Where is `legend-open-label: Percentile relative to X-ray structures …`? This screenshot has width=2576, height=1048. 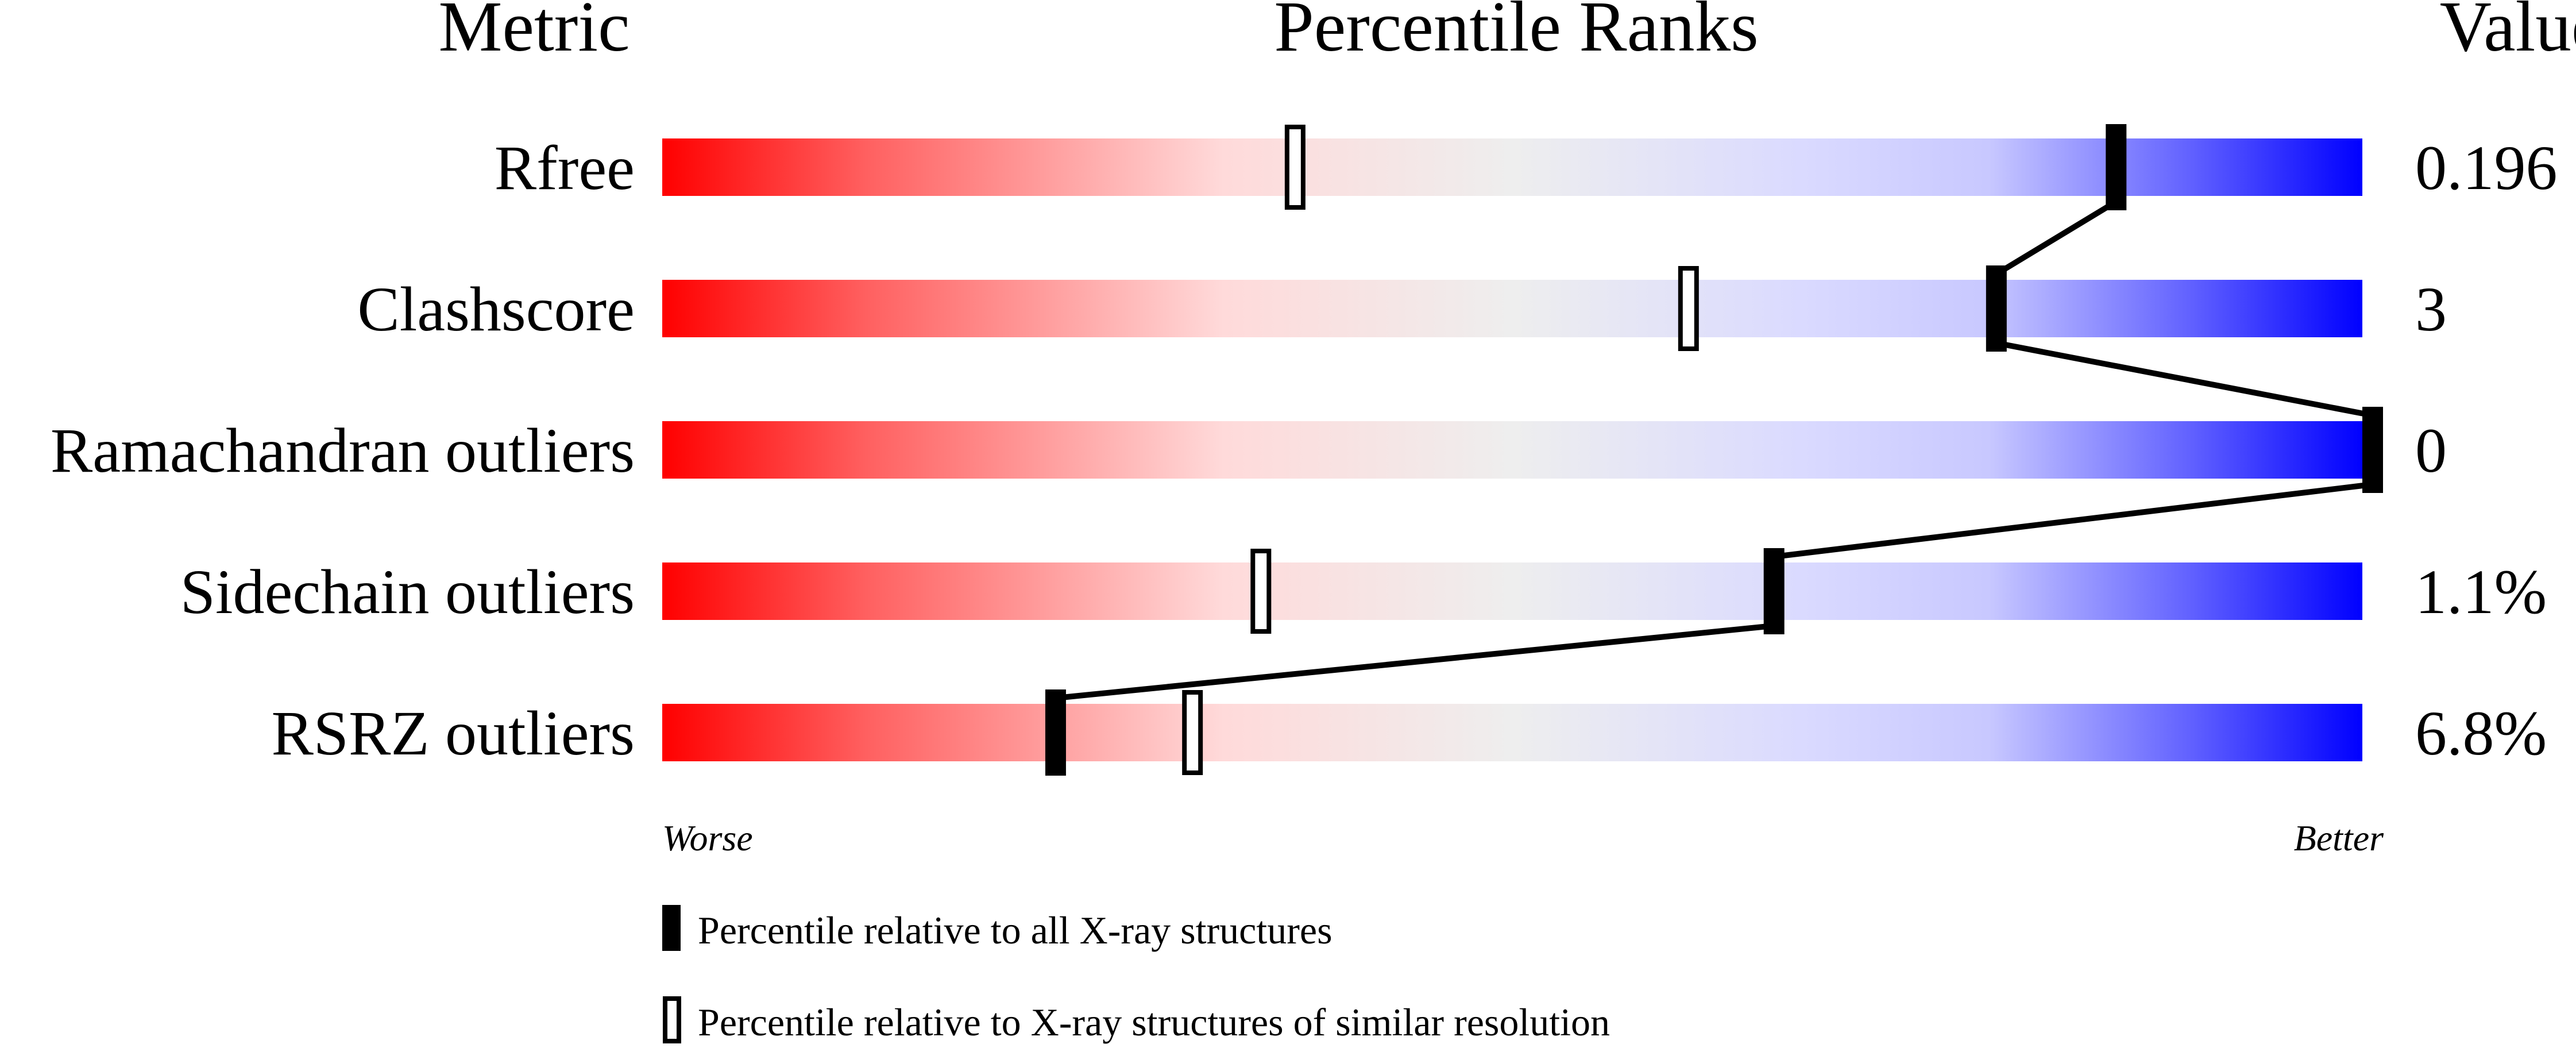 legend-open-label: Percentile relative to X-ray structures … is located at coordinates (1154, 1022).